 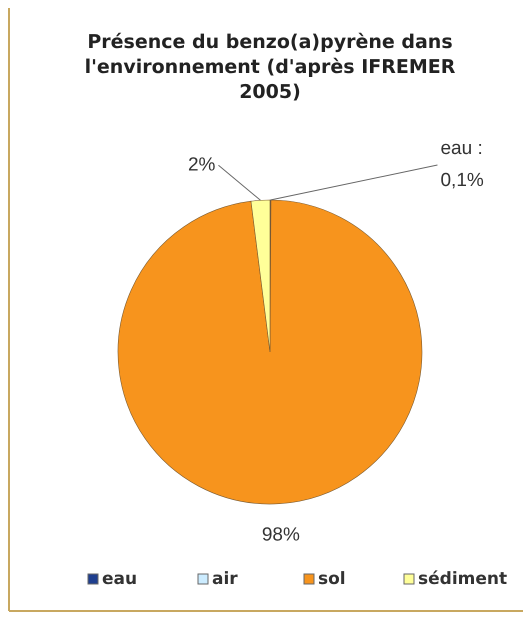 What do you see at coordinates (225, 579) in the screenshot?
I see `legend-label: air` at bounding box center [225, 579].